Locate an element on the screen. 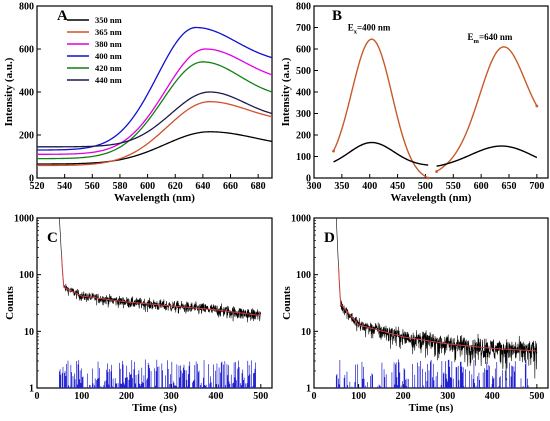  x-tick-label: 700 is located at coordinates (536, 186).